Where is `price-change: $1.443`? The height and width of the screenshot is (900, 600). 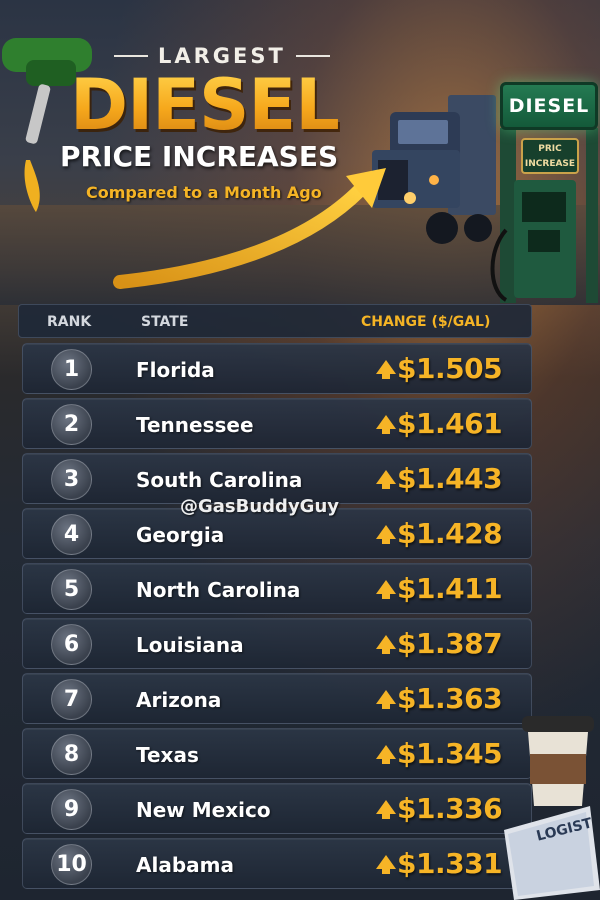
price-change: $1.443 is located at coordinates (439, 478).